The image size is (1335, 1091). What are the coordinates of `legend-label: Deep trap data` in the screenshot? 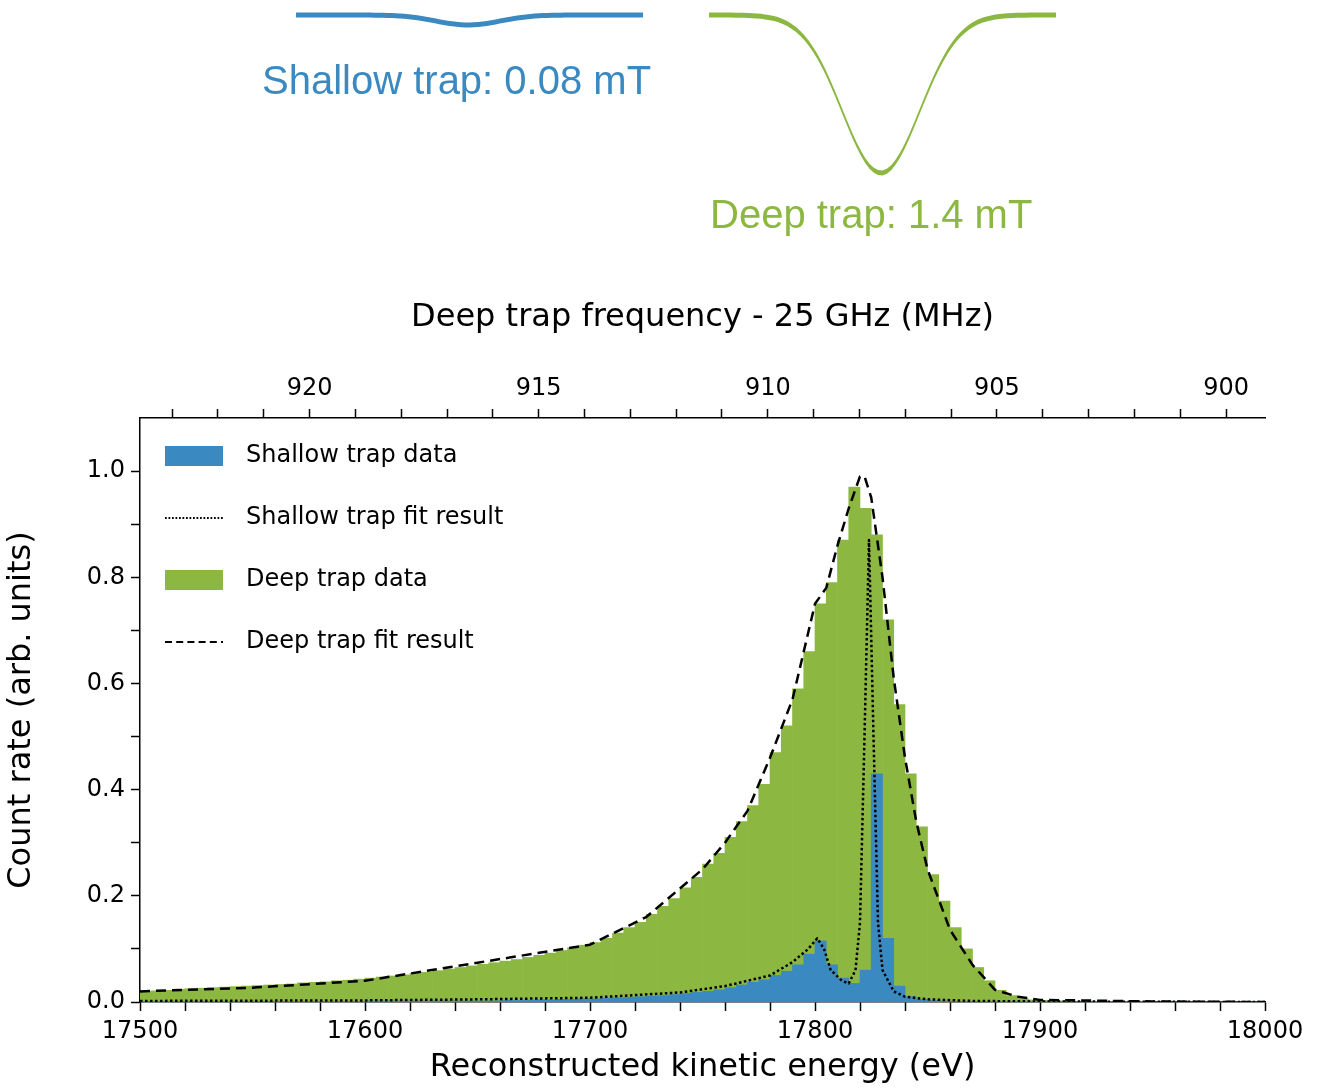 It's located at (337, 578).